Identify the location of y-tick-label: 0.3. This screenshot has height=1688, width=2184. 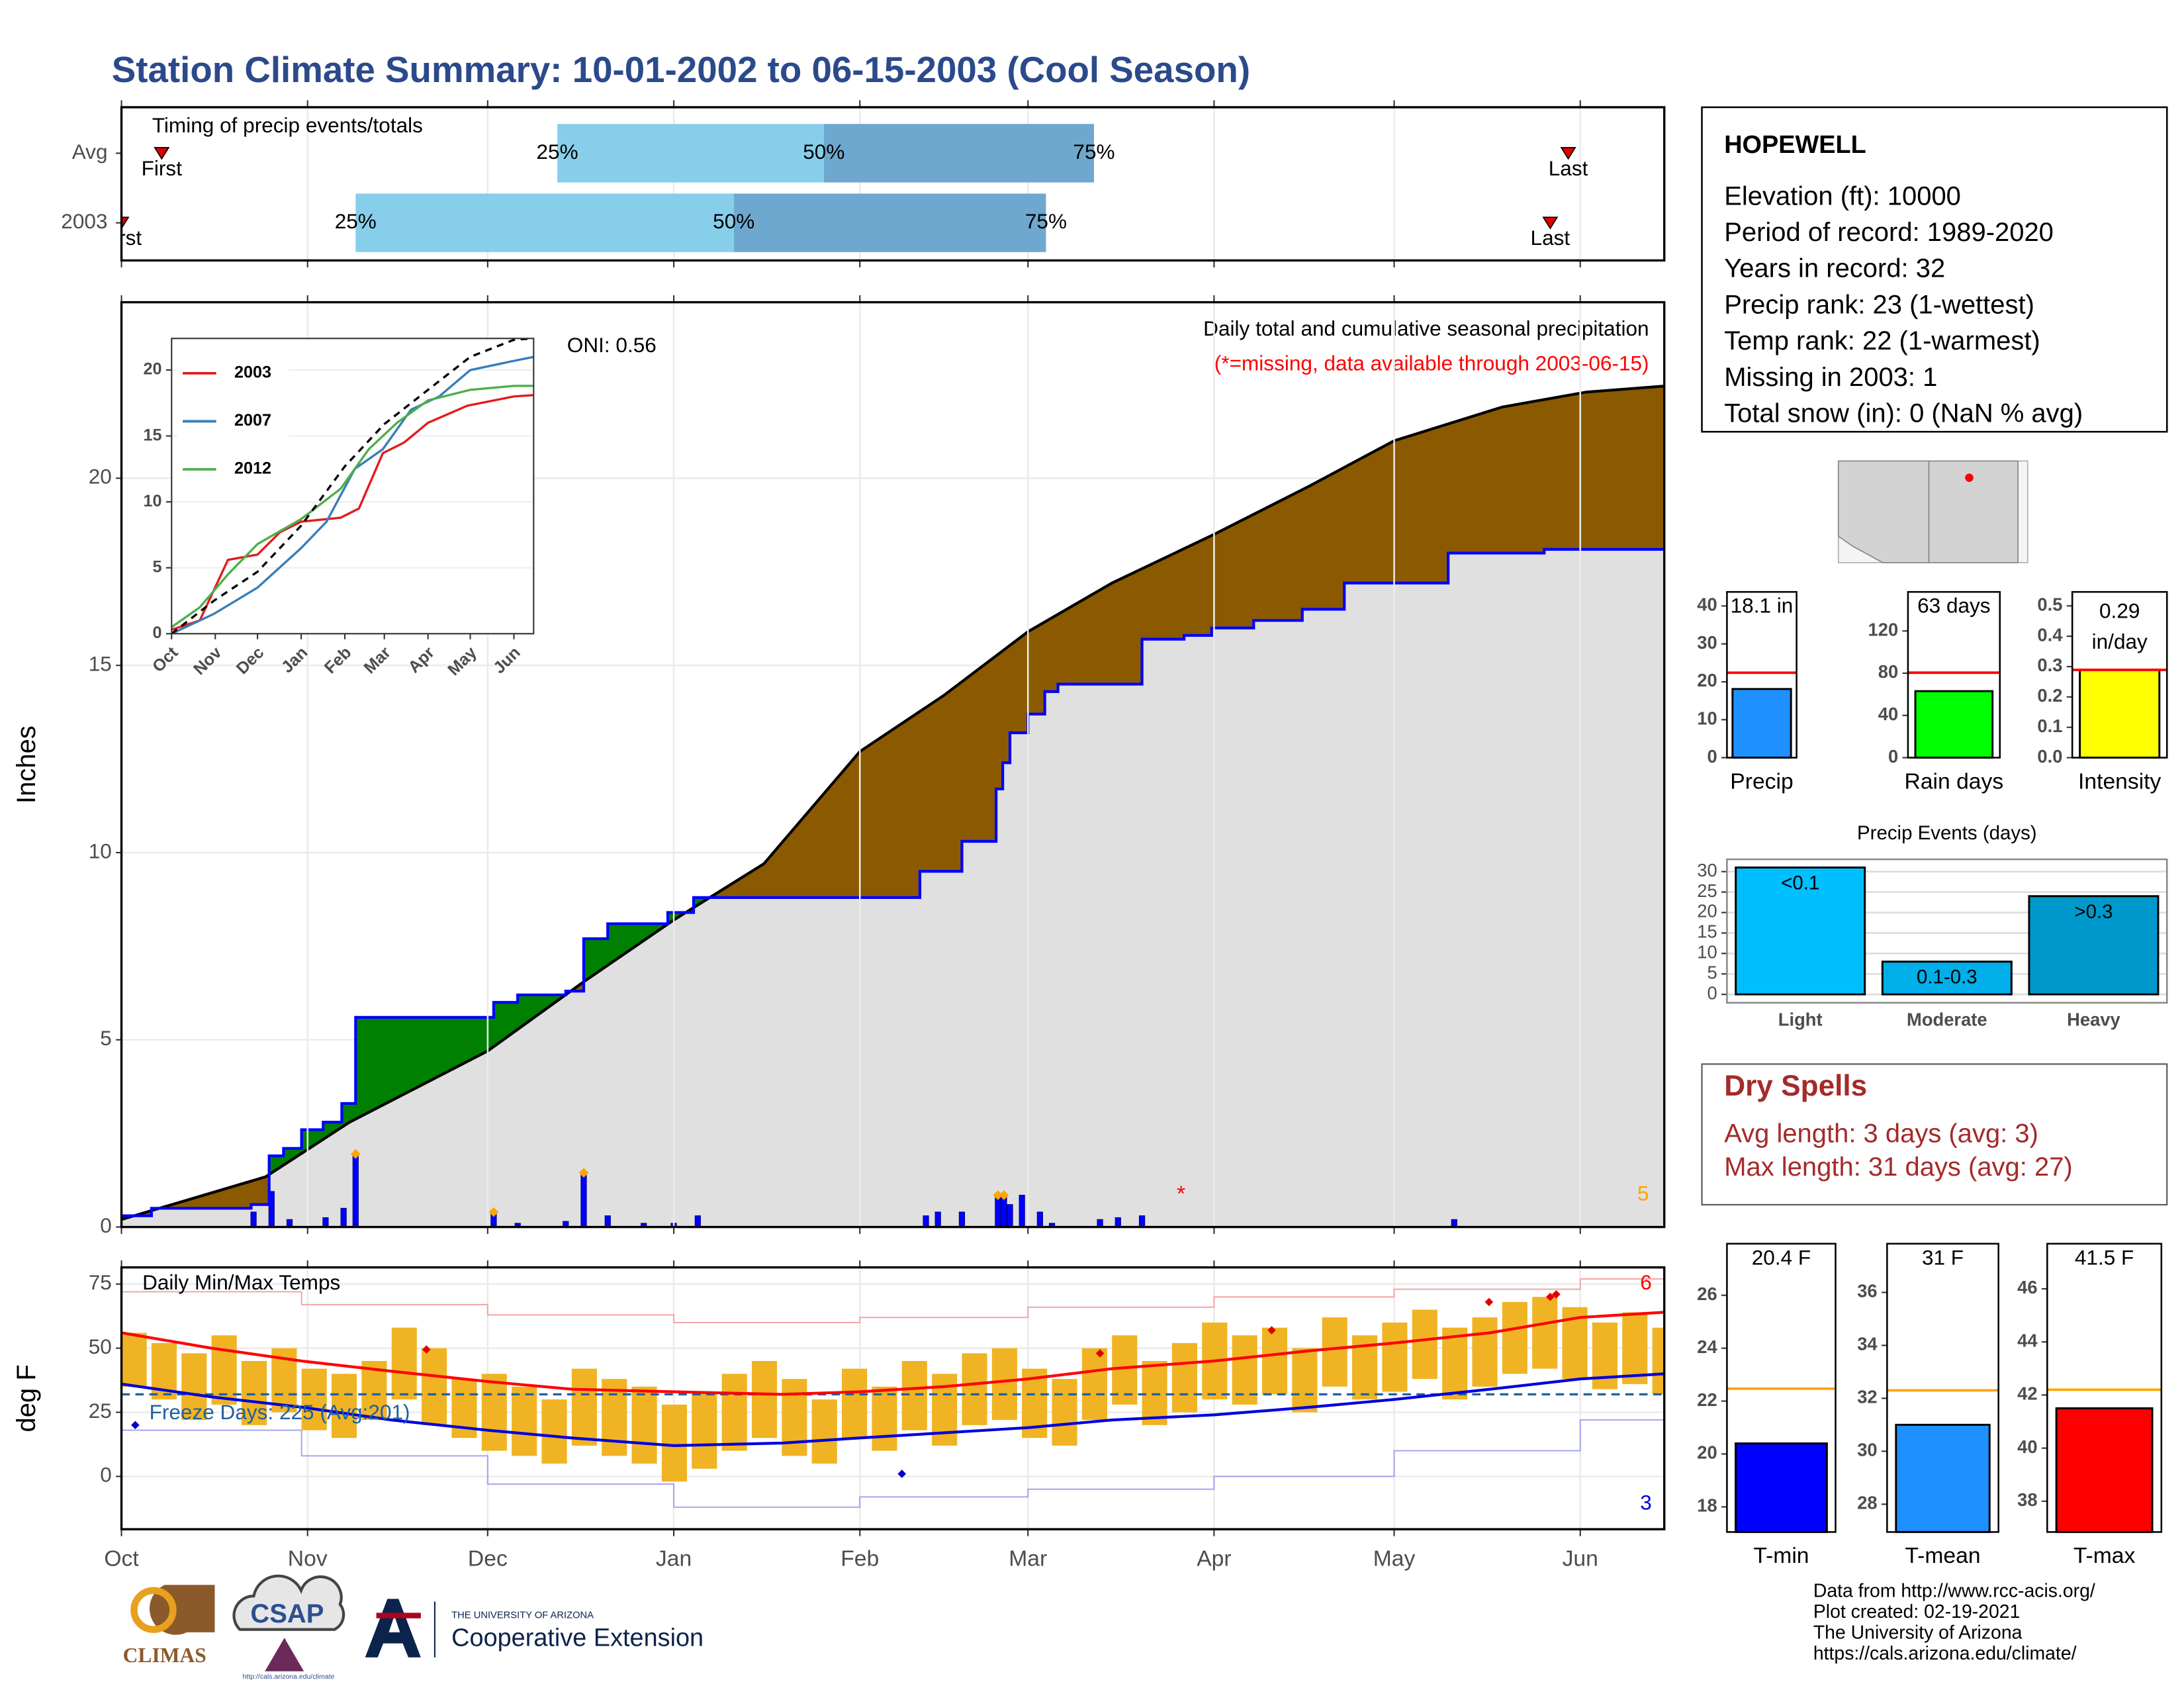
(2049, 665).